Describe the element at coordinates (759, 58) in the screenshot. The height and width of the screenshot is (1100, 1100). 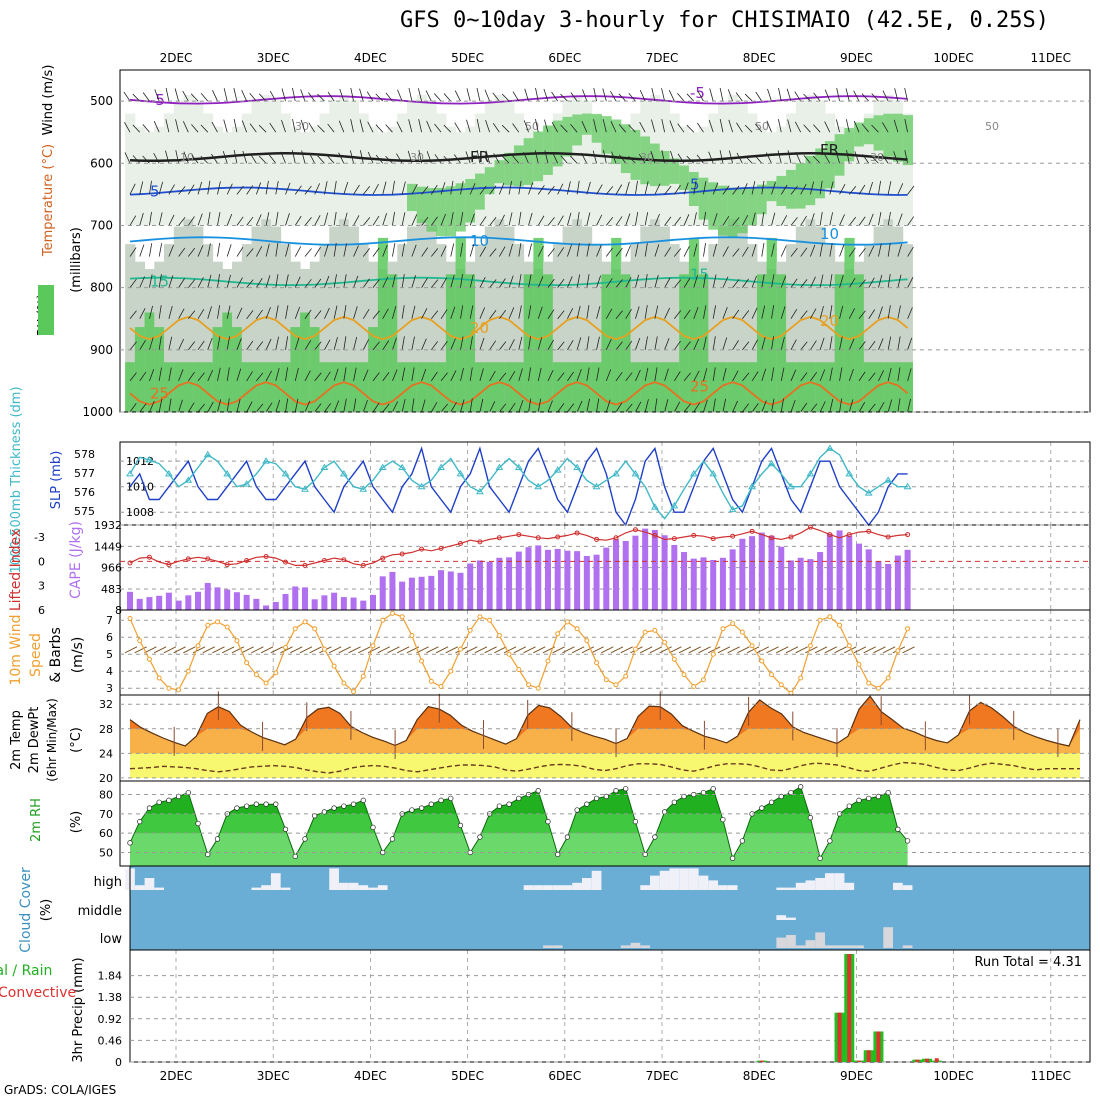
I see `top-day-label: 8DEC` at that location.